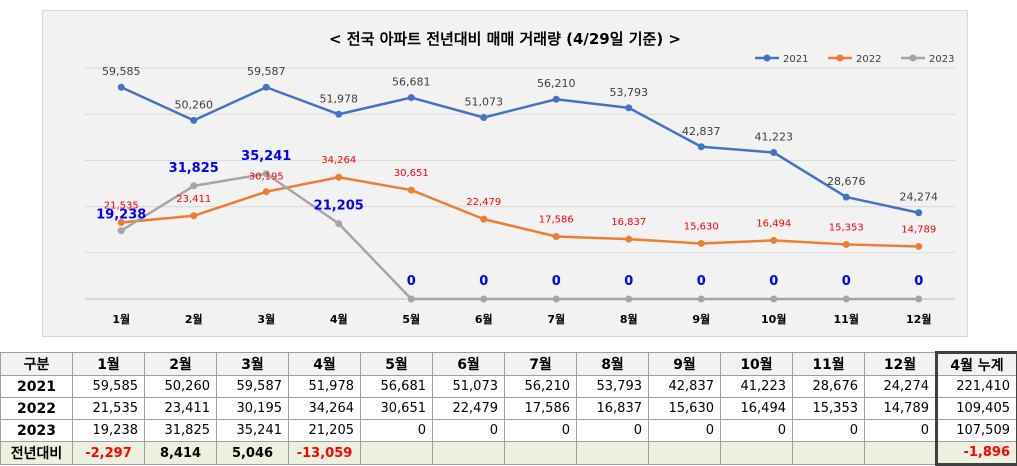 The width and height of the screenshot is (1017, 466). I want to click on legend-label-2021: 2021, so click(795, 59).